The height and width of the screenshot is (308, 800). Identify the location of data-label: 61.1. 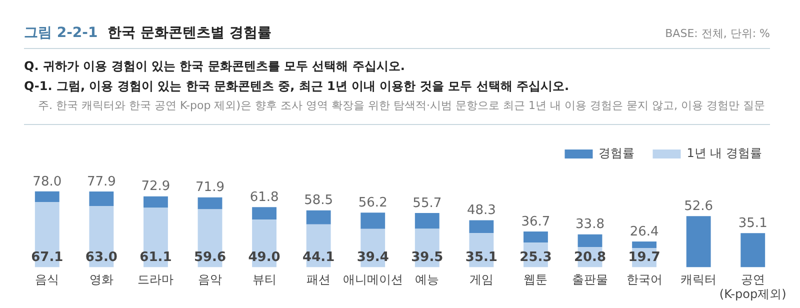
(156, 258).